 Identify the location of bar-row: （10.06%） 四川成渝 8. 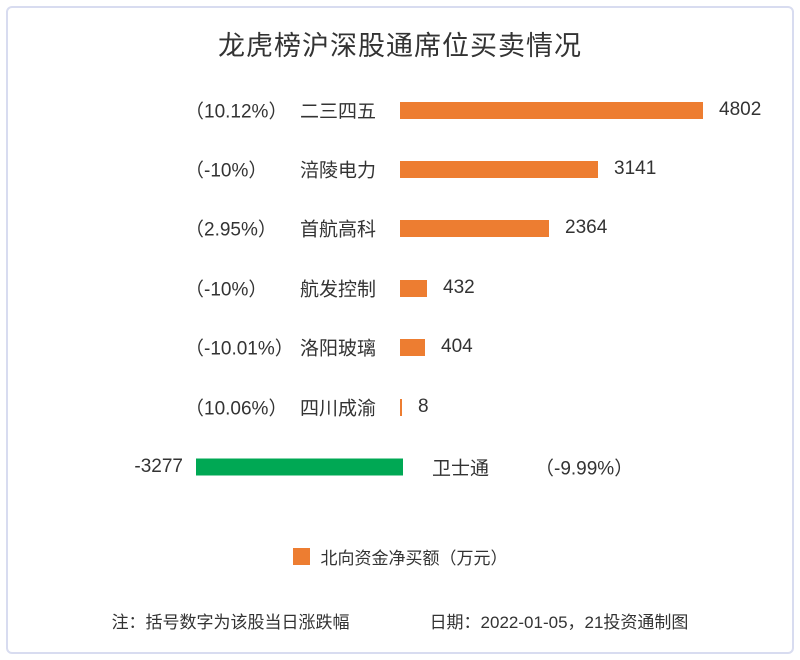
(400, 407).